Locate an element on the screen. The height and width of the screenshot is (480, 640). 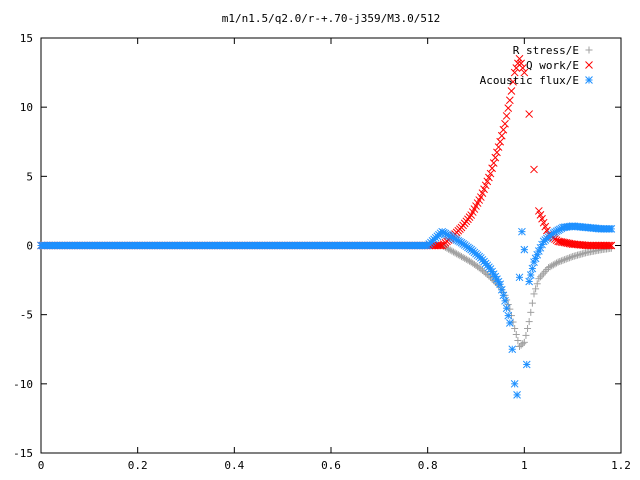
x-tick-label: 0 is located at coordinates (41, 465).